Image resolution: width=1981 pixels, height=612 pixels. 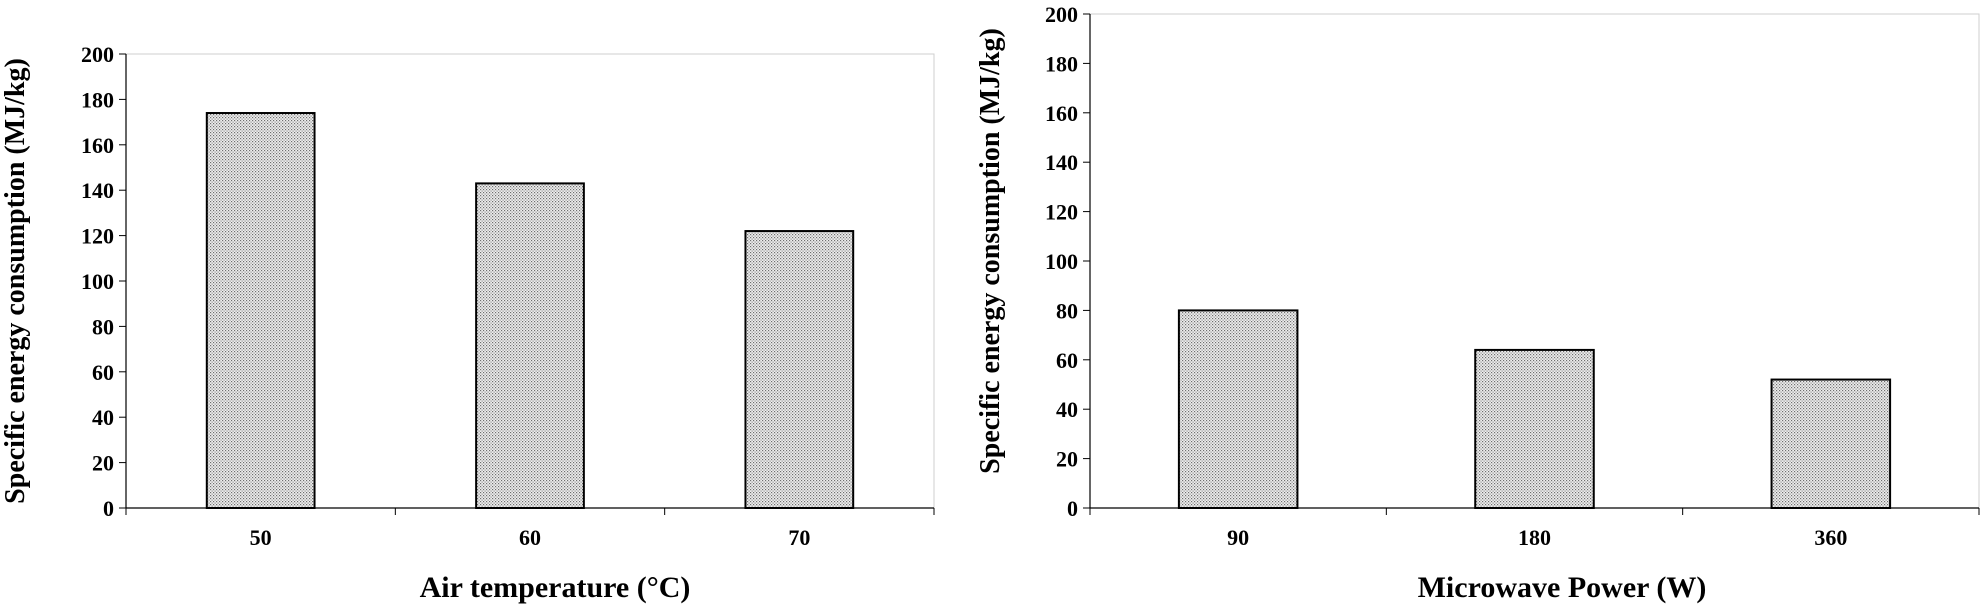 I want to click on x-tick-label: 50, so click(x=261, y=537).